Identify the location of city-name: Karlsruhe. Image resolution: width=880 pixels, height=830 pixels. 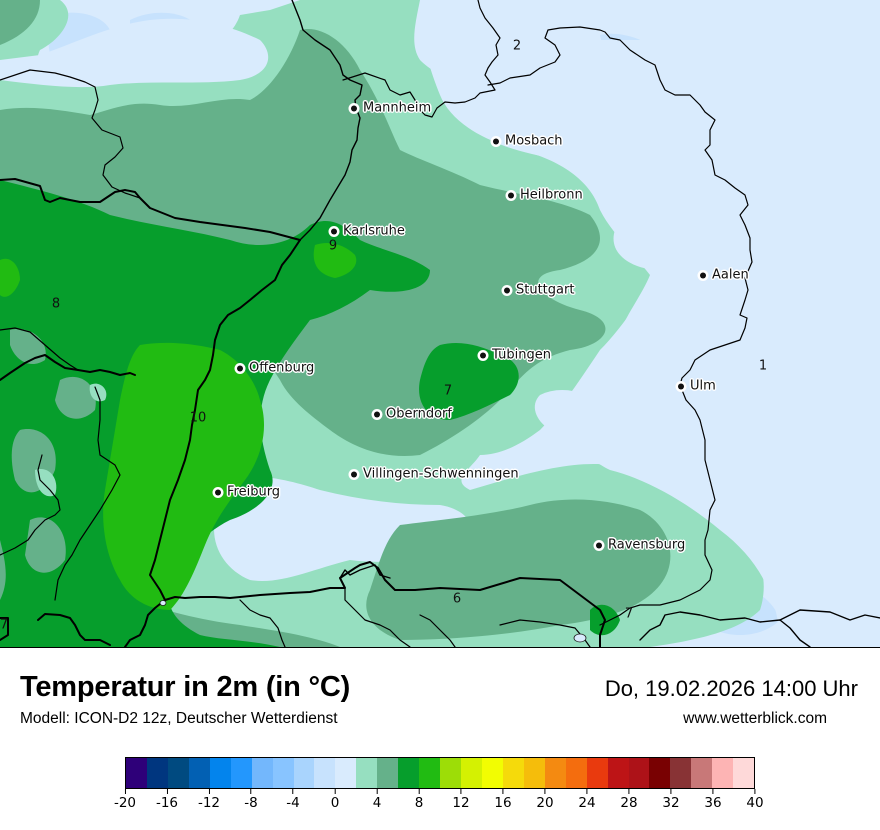
(374, 231).